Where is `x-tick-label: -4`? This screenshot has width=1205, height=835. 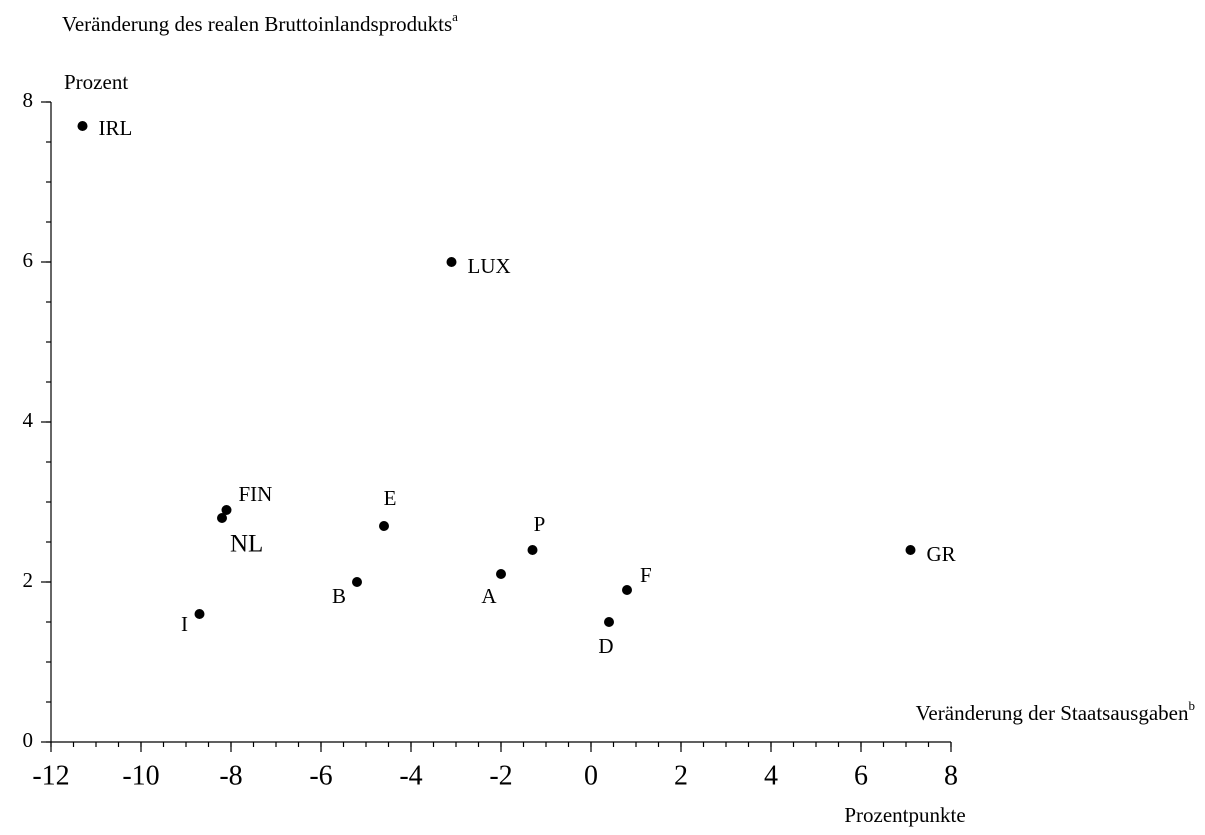 x-tick-label: -4 is located at coordinates (410, 775).